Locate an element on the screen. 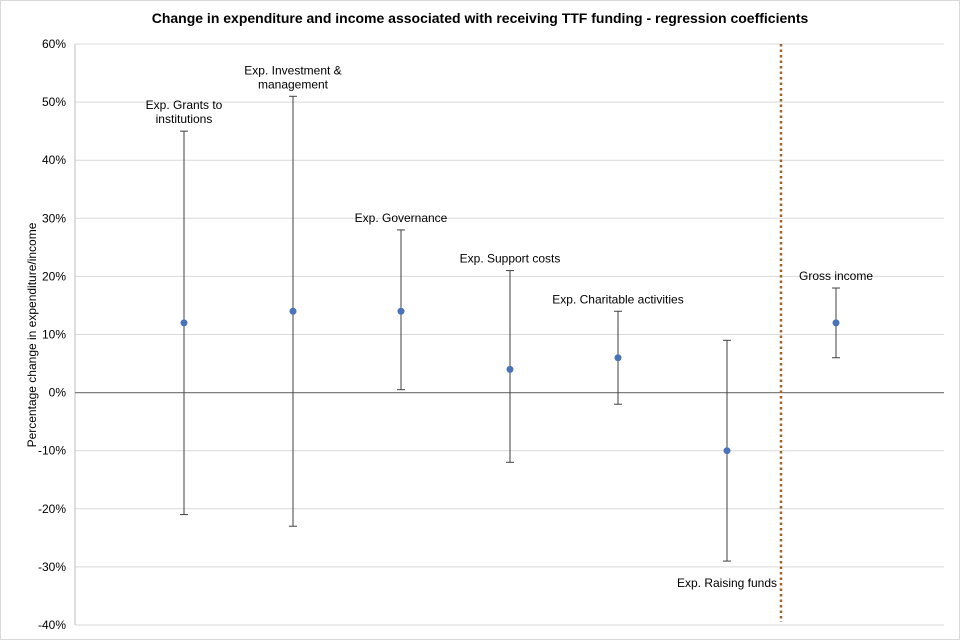  data-label: Exp. Support costs is located at coordinates (510, 259).